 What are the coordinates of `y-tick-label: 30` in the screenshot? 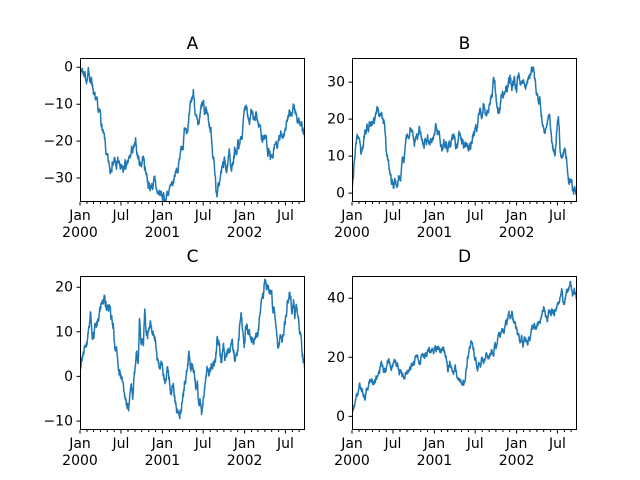 It's located at (336, 83).